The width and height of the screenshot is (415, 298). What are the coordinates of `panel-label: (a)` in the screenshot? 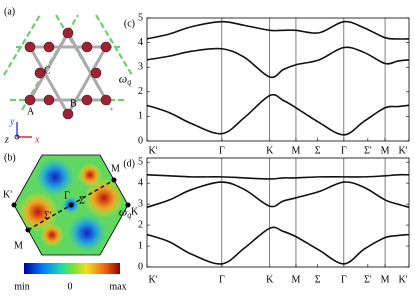 It's located at (9, 11).